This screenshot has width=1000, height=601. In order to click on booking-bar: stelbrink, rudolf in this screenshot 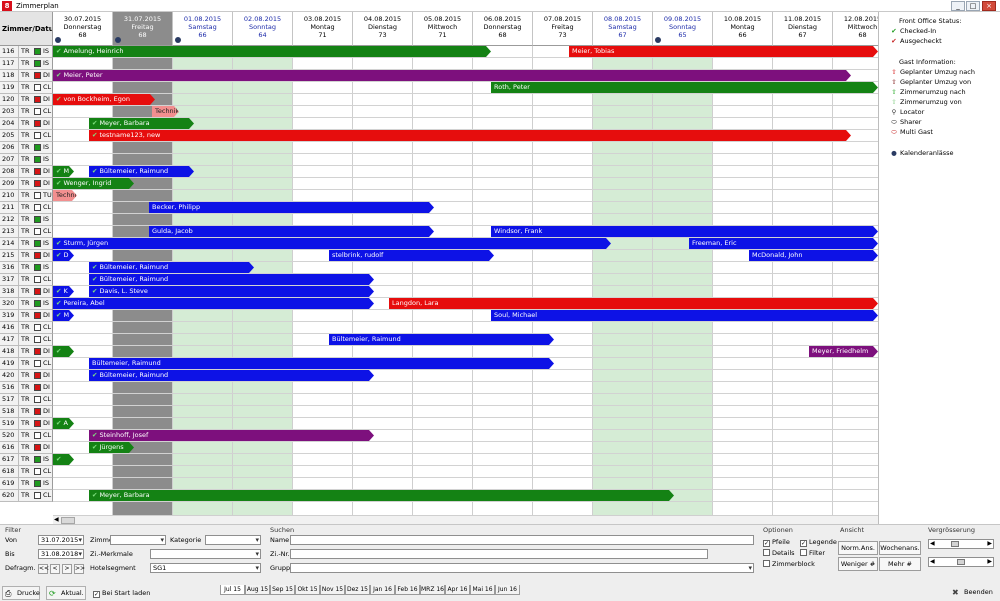, I will do `click(411, 255)`.